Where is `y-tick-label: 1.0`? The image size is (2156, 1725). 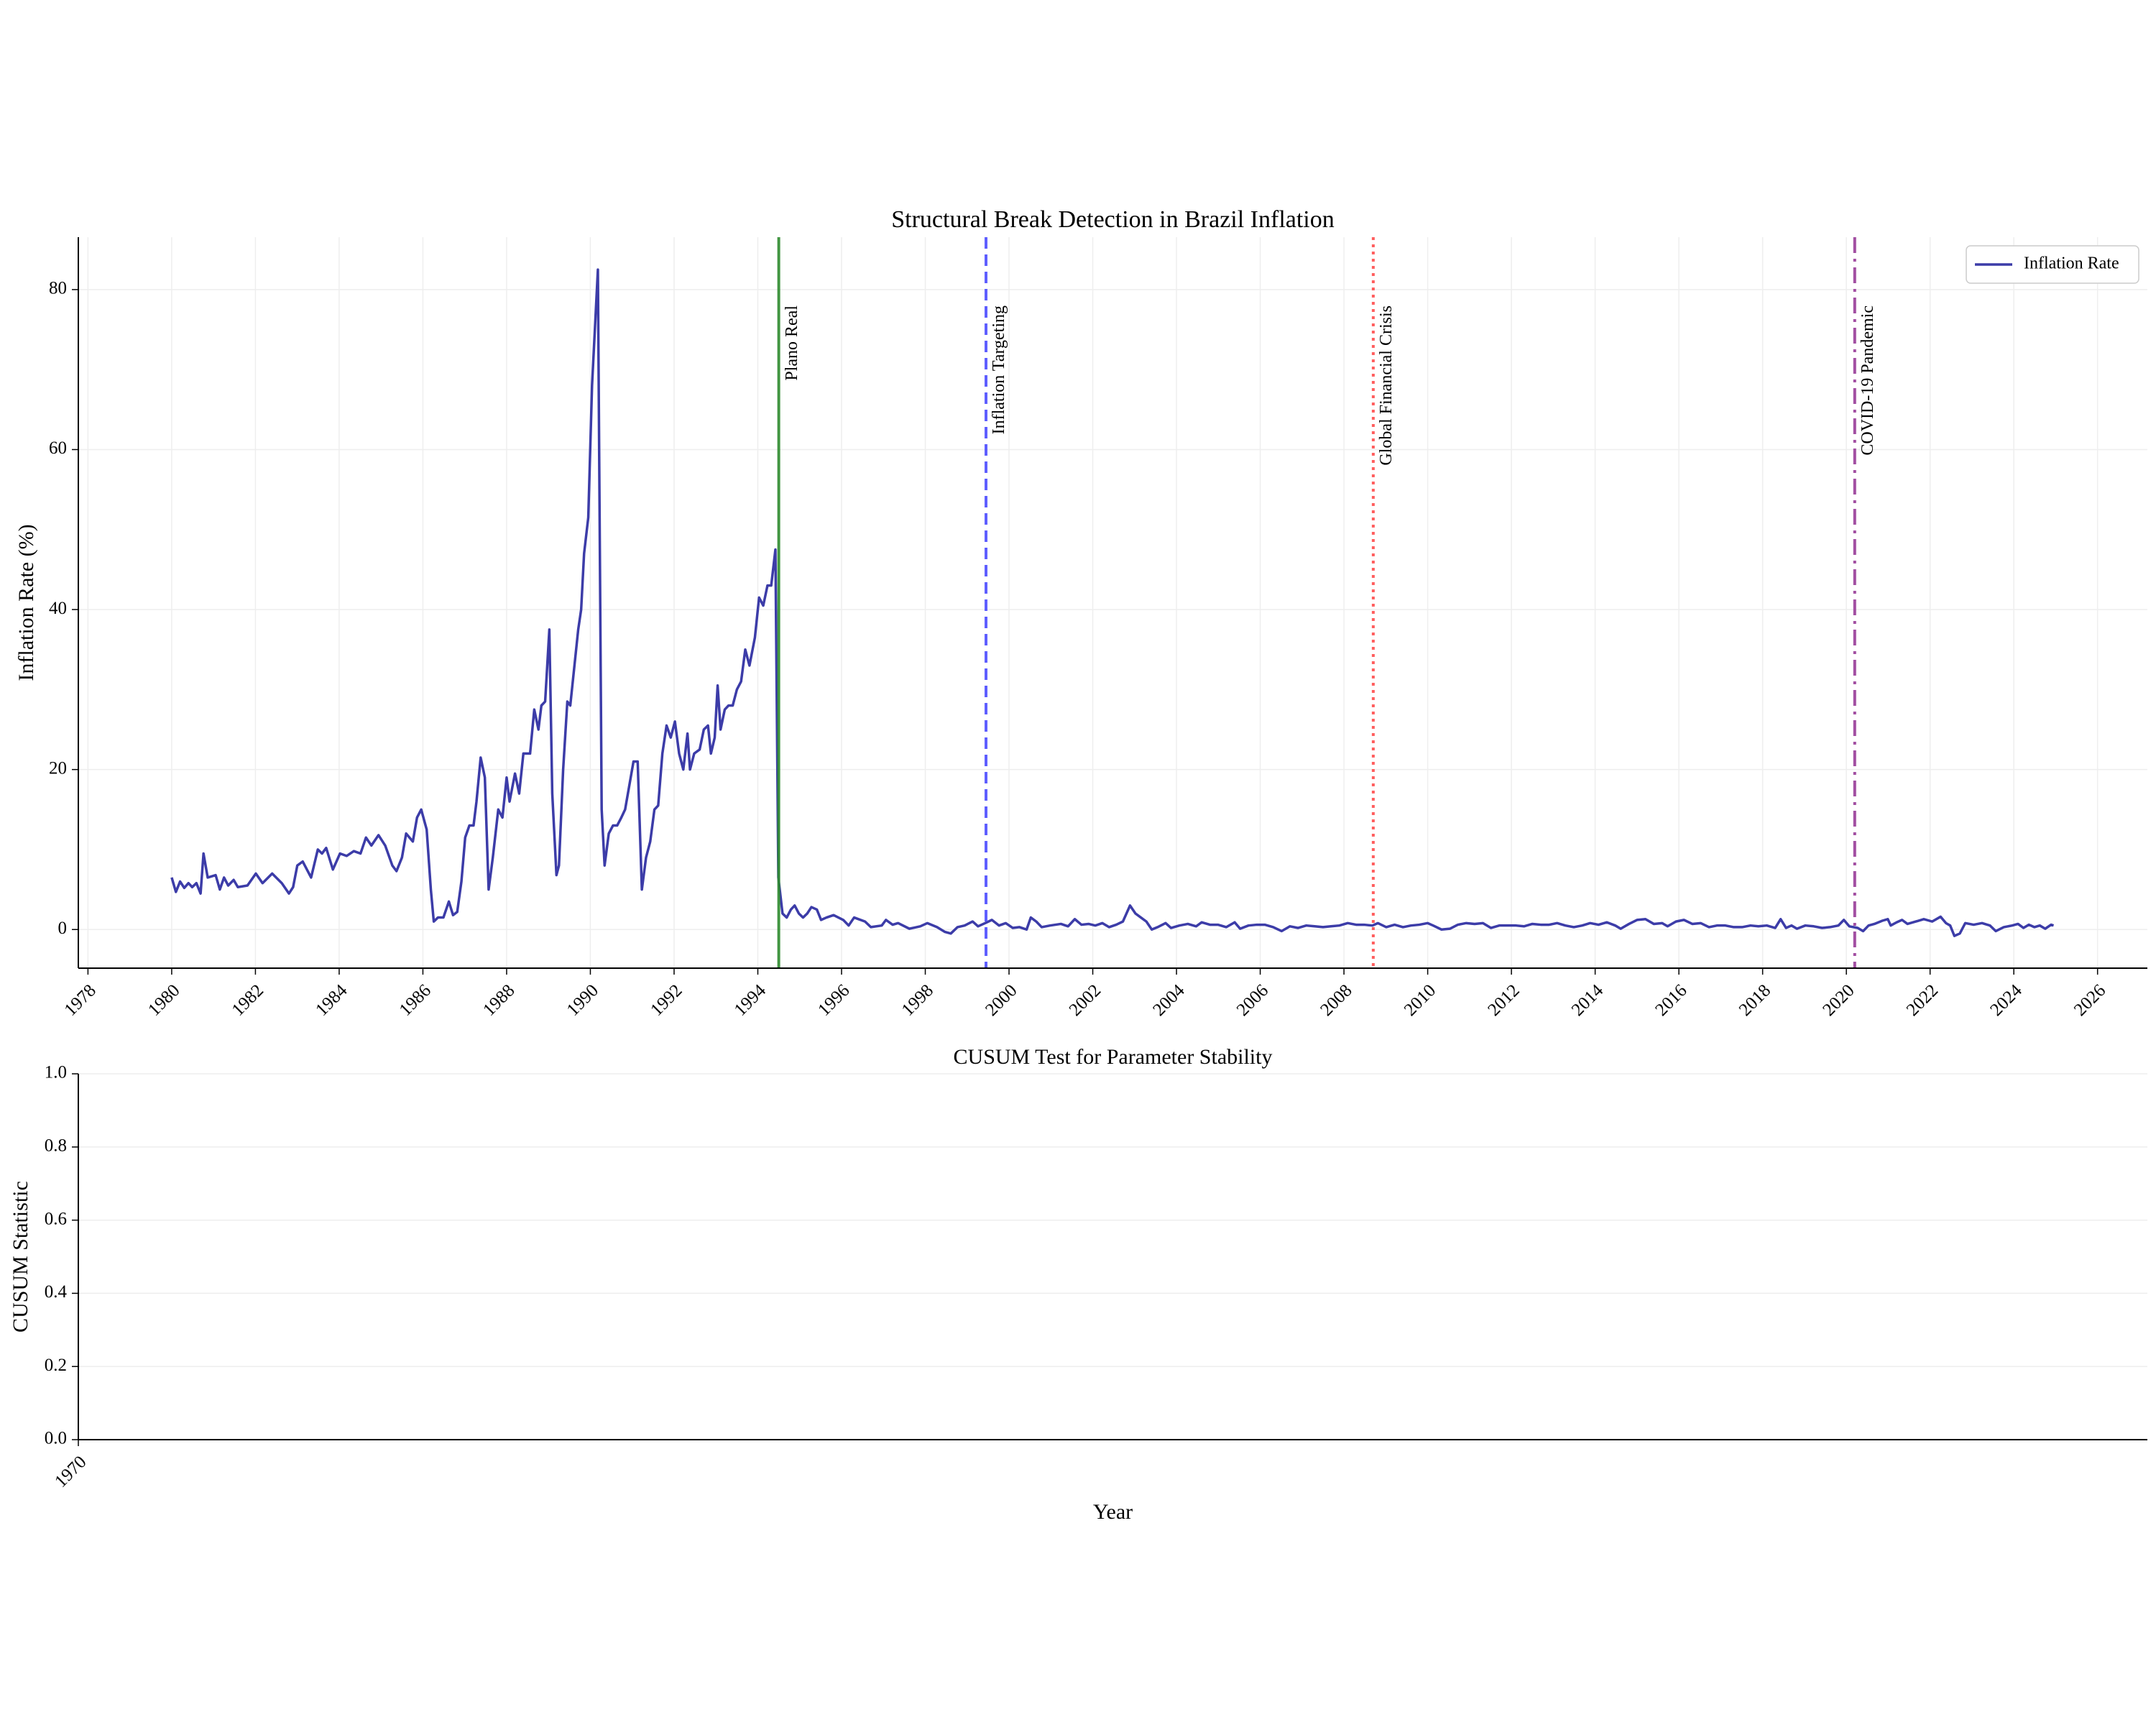 y-tick-label: 1.0 is located at coordinates (56, 1072).